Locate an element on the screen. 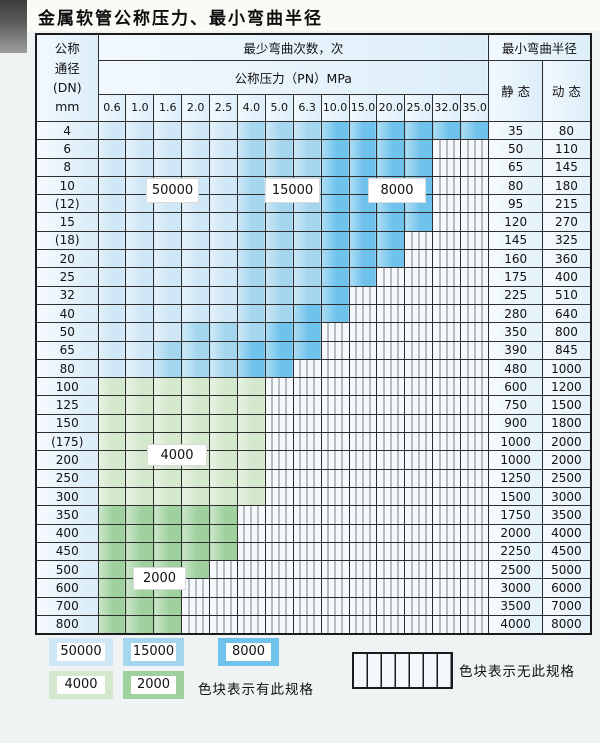 This screenshot has width=600, height=743. static-radius-value: 1000 is located at coordinates (516, 460).